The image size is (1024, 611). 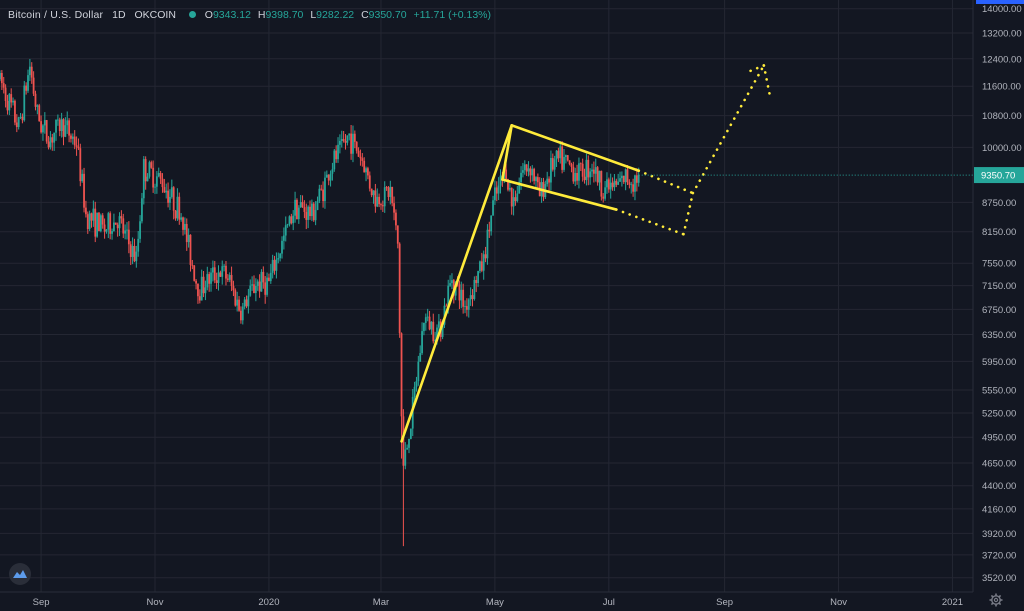 I want to click on gear-icon, so click(x=996, y=600).